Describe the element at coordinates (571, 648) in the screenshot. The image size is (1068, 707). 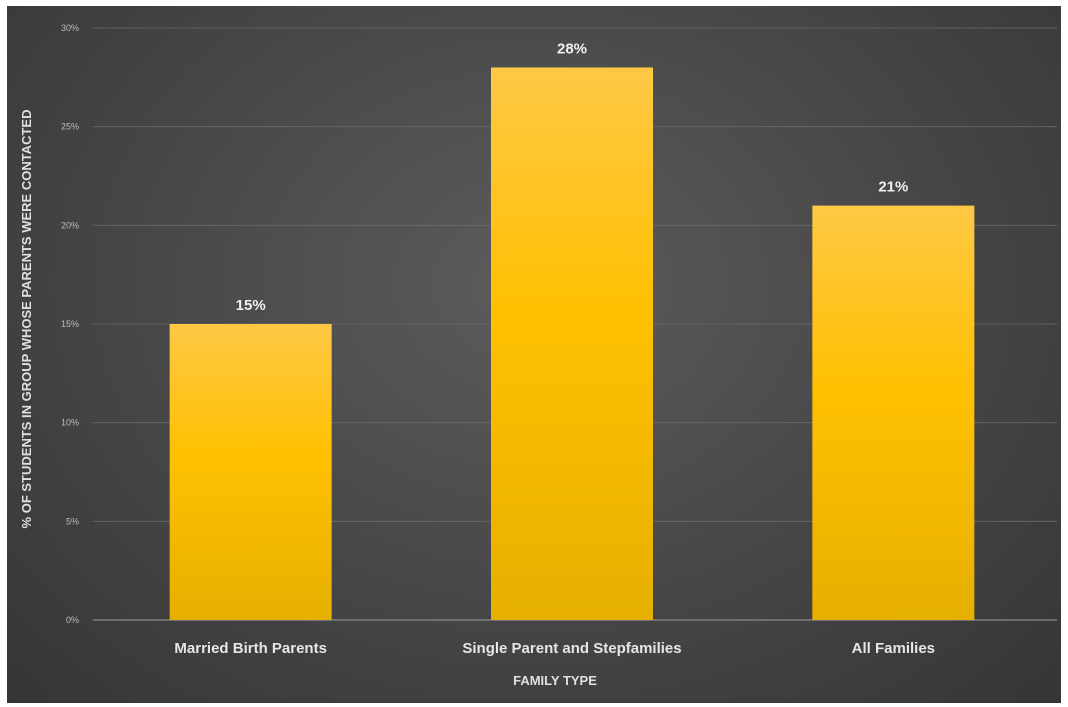
I see `category-label: Single Parent and Stepfamilies` at that location.